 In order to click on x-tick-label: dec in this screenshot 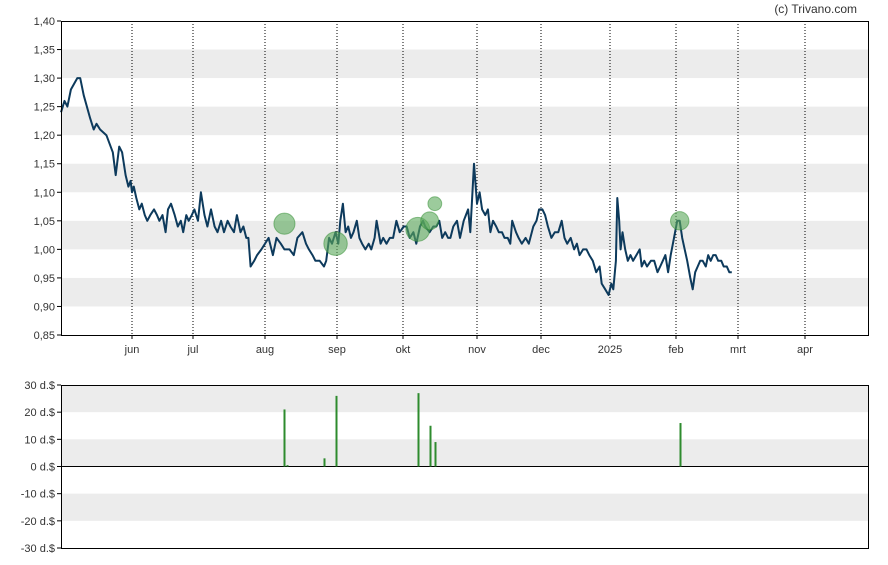, I will do `click(541, 350)`.